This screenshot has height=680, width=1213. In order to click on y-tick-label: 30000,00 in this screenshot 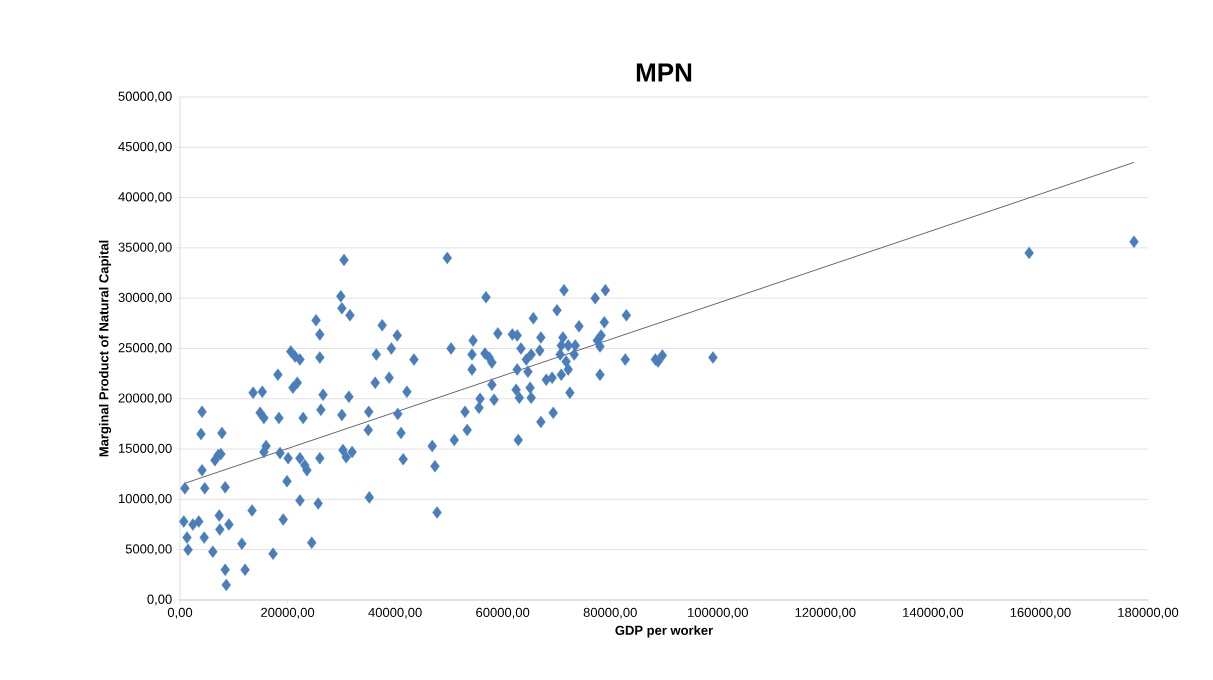, I will do `click(145, 298)`.